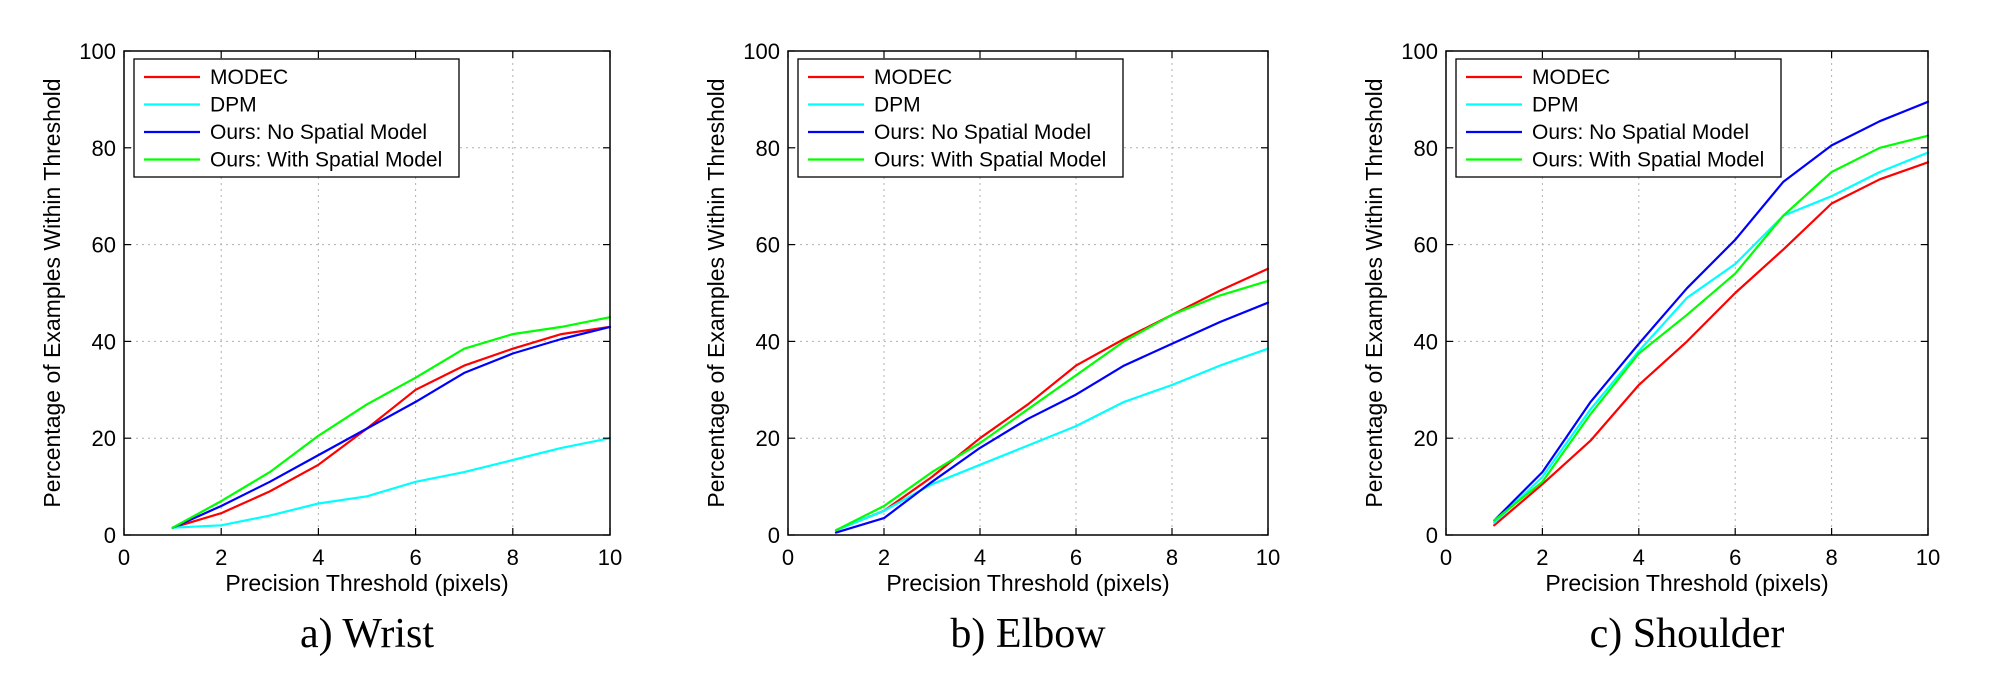 Image resolution: width=2002 pixels, height=687 pixels. Describe the element at coordinates (1076, 557) in the screenshot. I see `chart-2-xtick-label-3: 6` at that location.